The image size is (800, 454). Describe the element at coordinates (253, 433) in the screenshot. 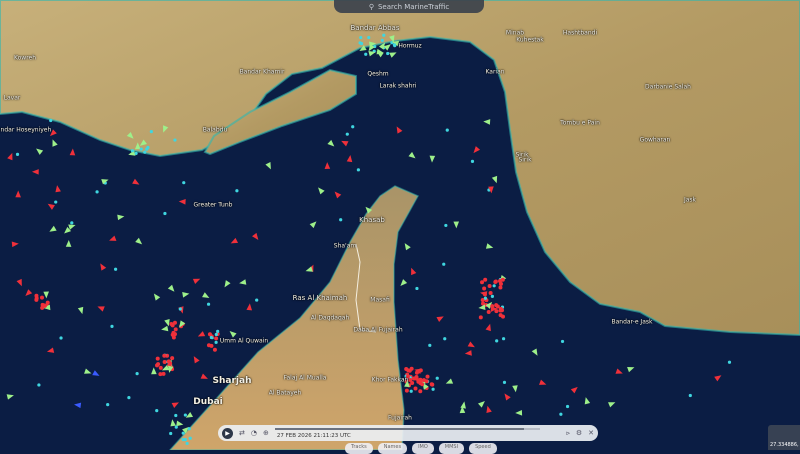

I see `speed-gauge-icon: ◔` at that location.